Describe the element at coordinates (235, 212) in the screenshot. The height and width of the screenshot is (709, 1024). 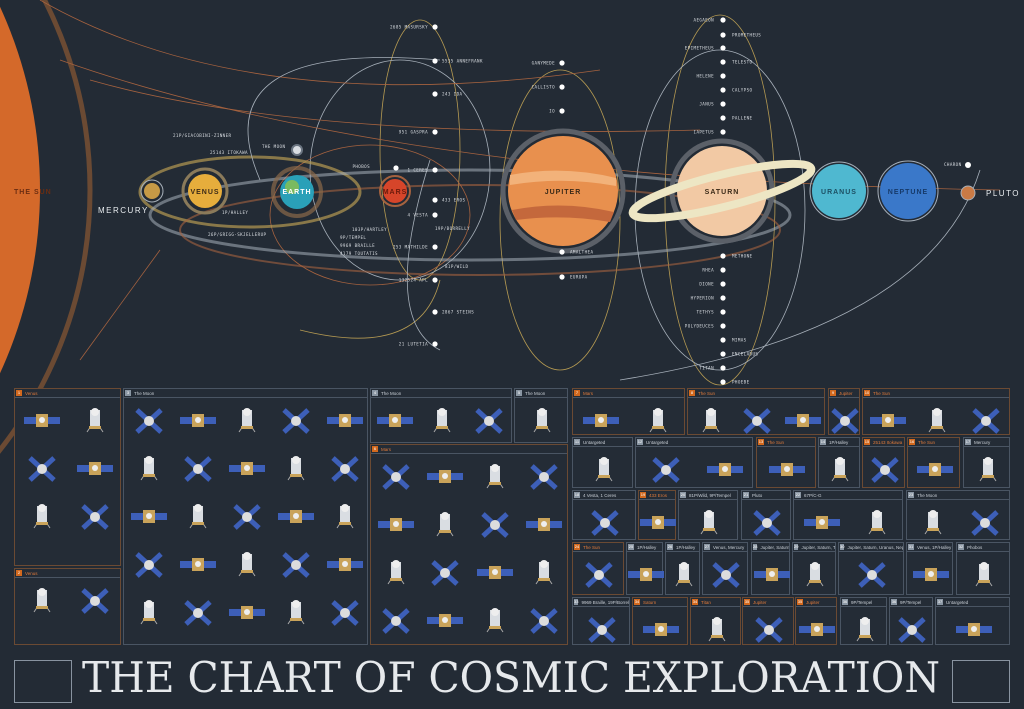
I see `comet-asteroid-label: 1P/HALLEY` at that location.